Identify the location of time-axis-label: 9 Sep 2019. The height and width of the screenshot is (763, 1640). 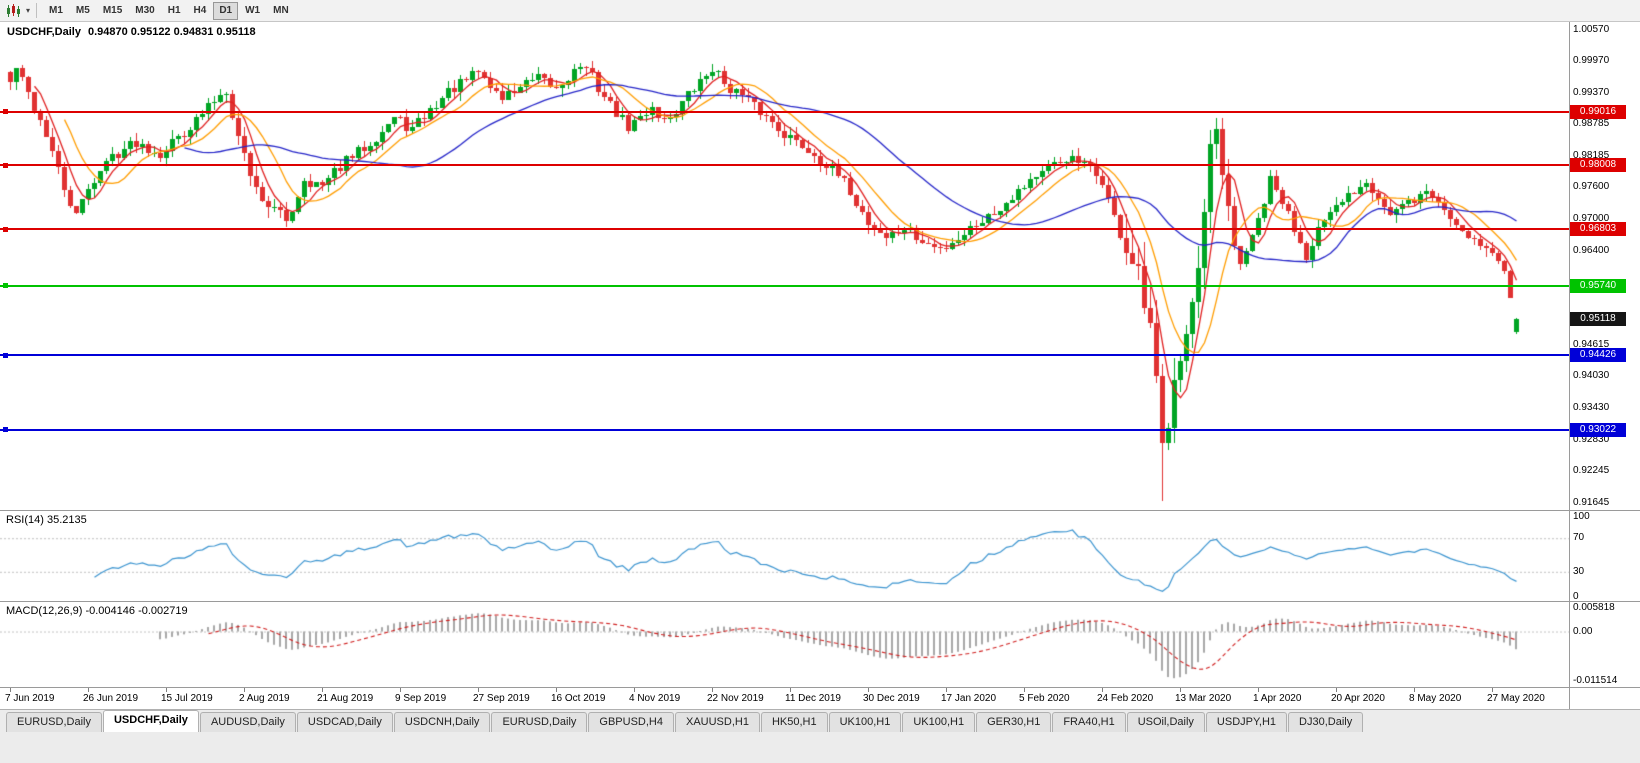
(421, 698).